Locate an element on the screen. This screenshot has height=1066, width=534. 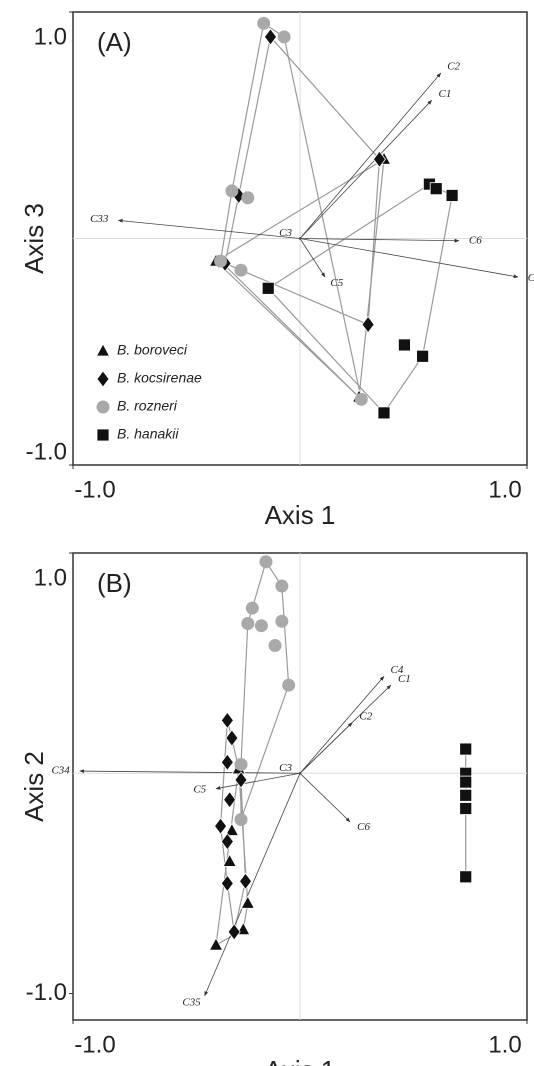
y-axis-label: Axis 3 is located at coordinates (34, 238).